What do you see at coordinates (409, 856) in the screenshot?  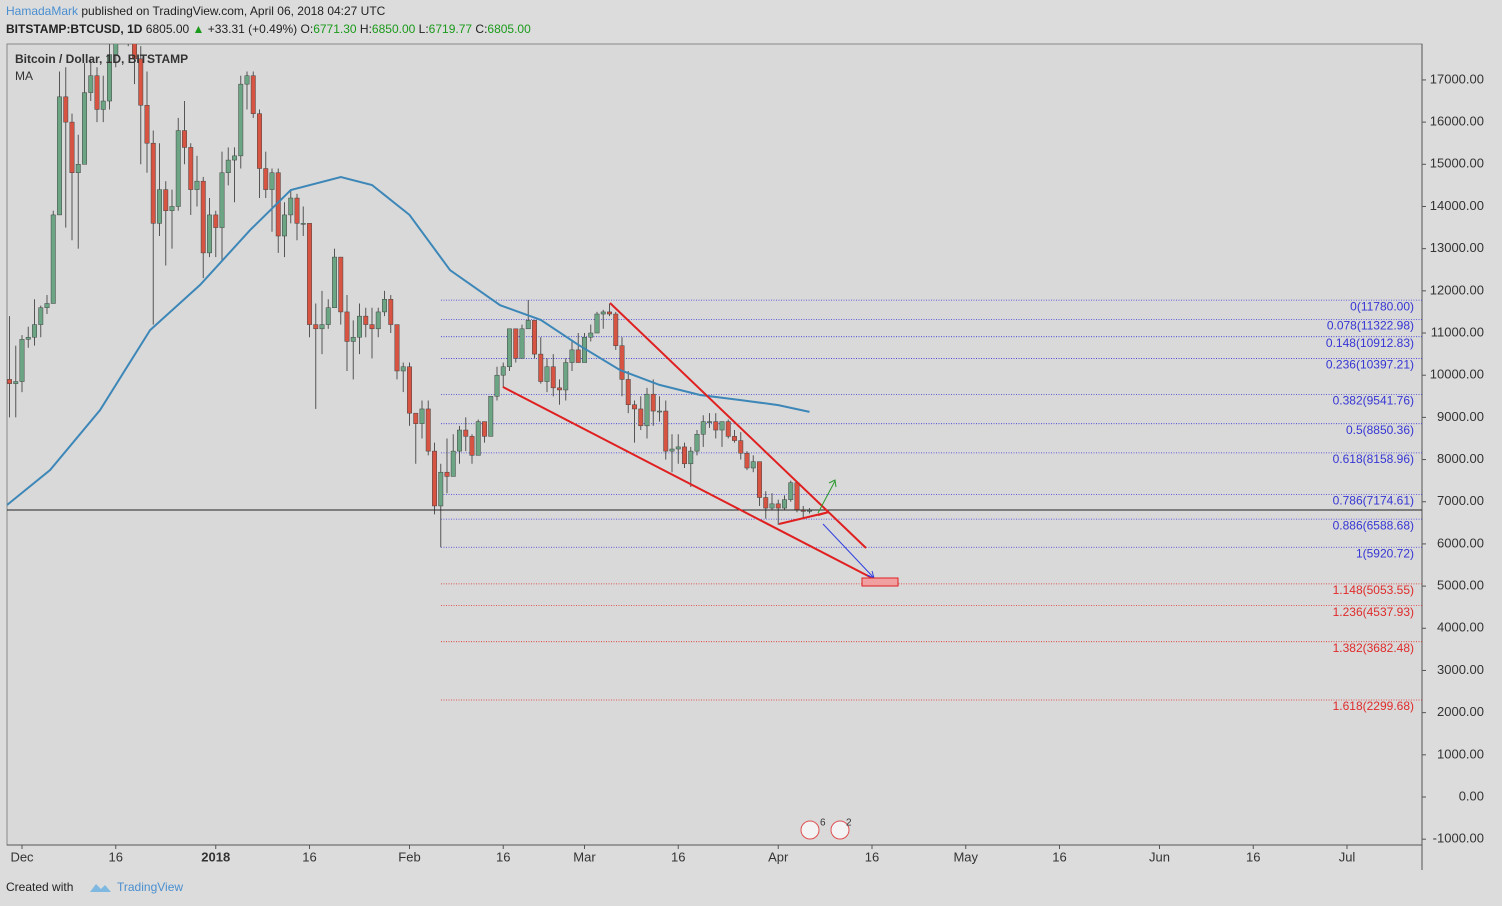 I see `x-tick-label: Feb` at bounding box center [409, 856].